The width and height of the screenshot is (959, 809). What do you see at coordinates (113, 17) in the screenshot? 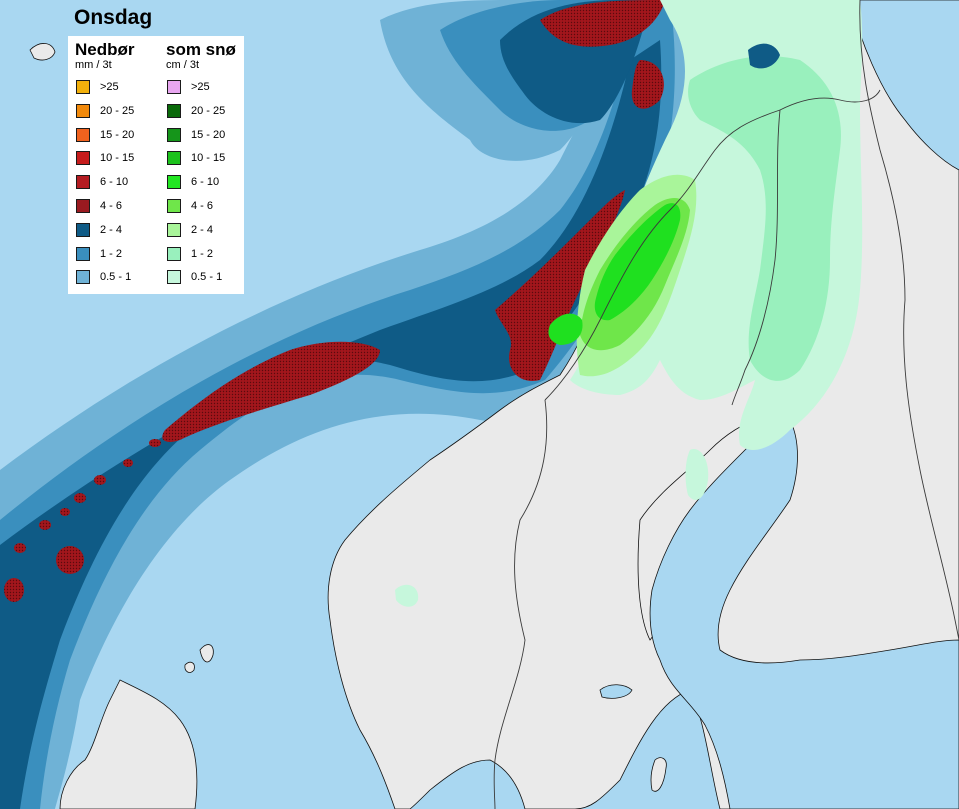
I see `map-title: Onsdag` at bounding box center [113, 17].